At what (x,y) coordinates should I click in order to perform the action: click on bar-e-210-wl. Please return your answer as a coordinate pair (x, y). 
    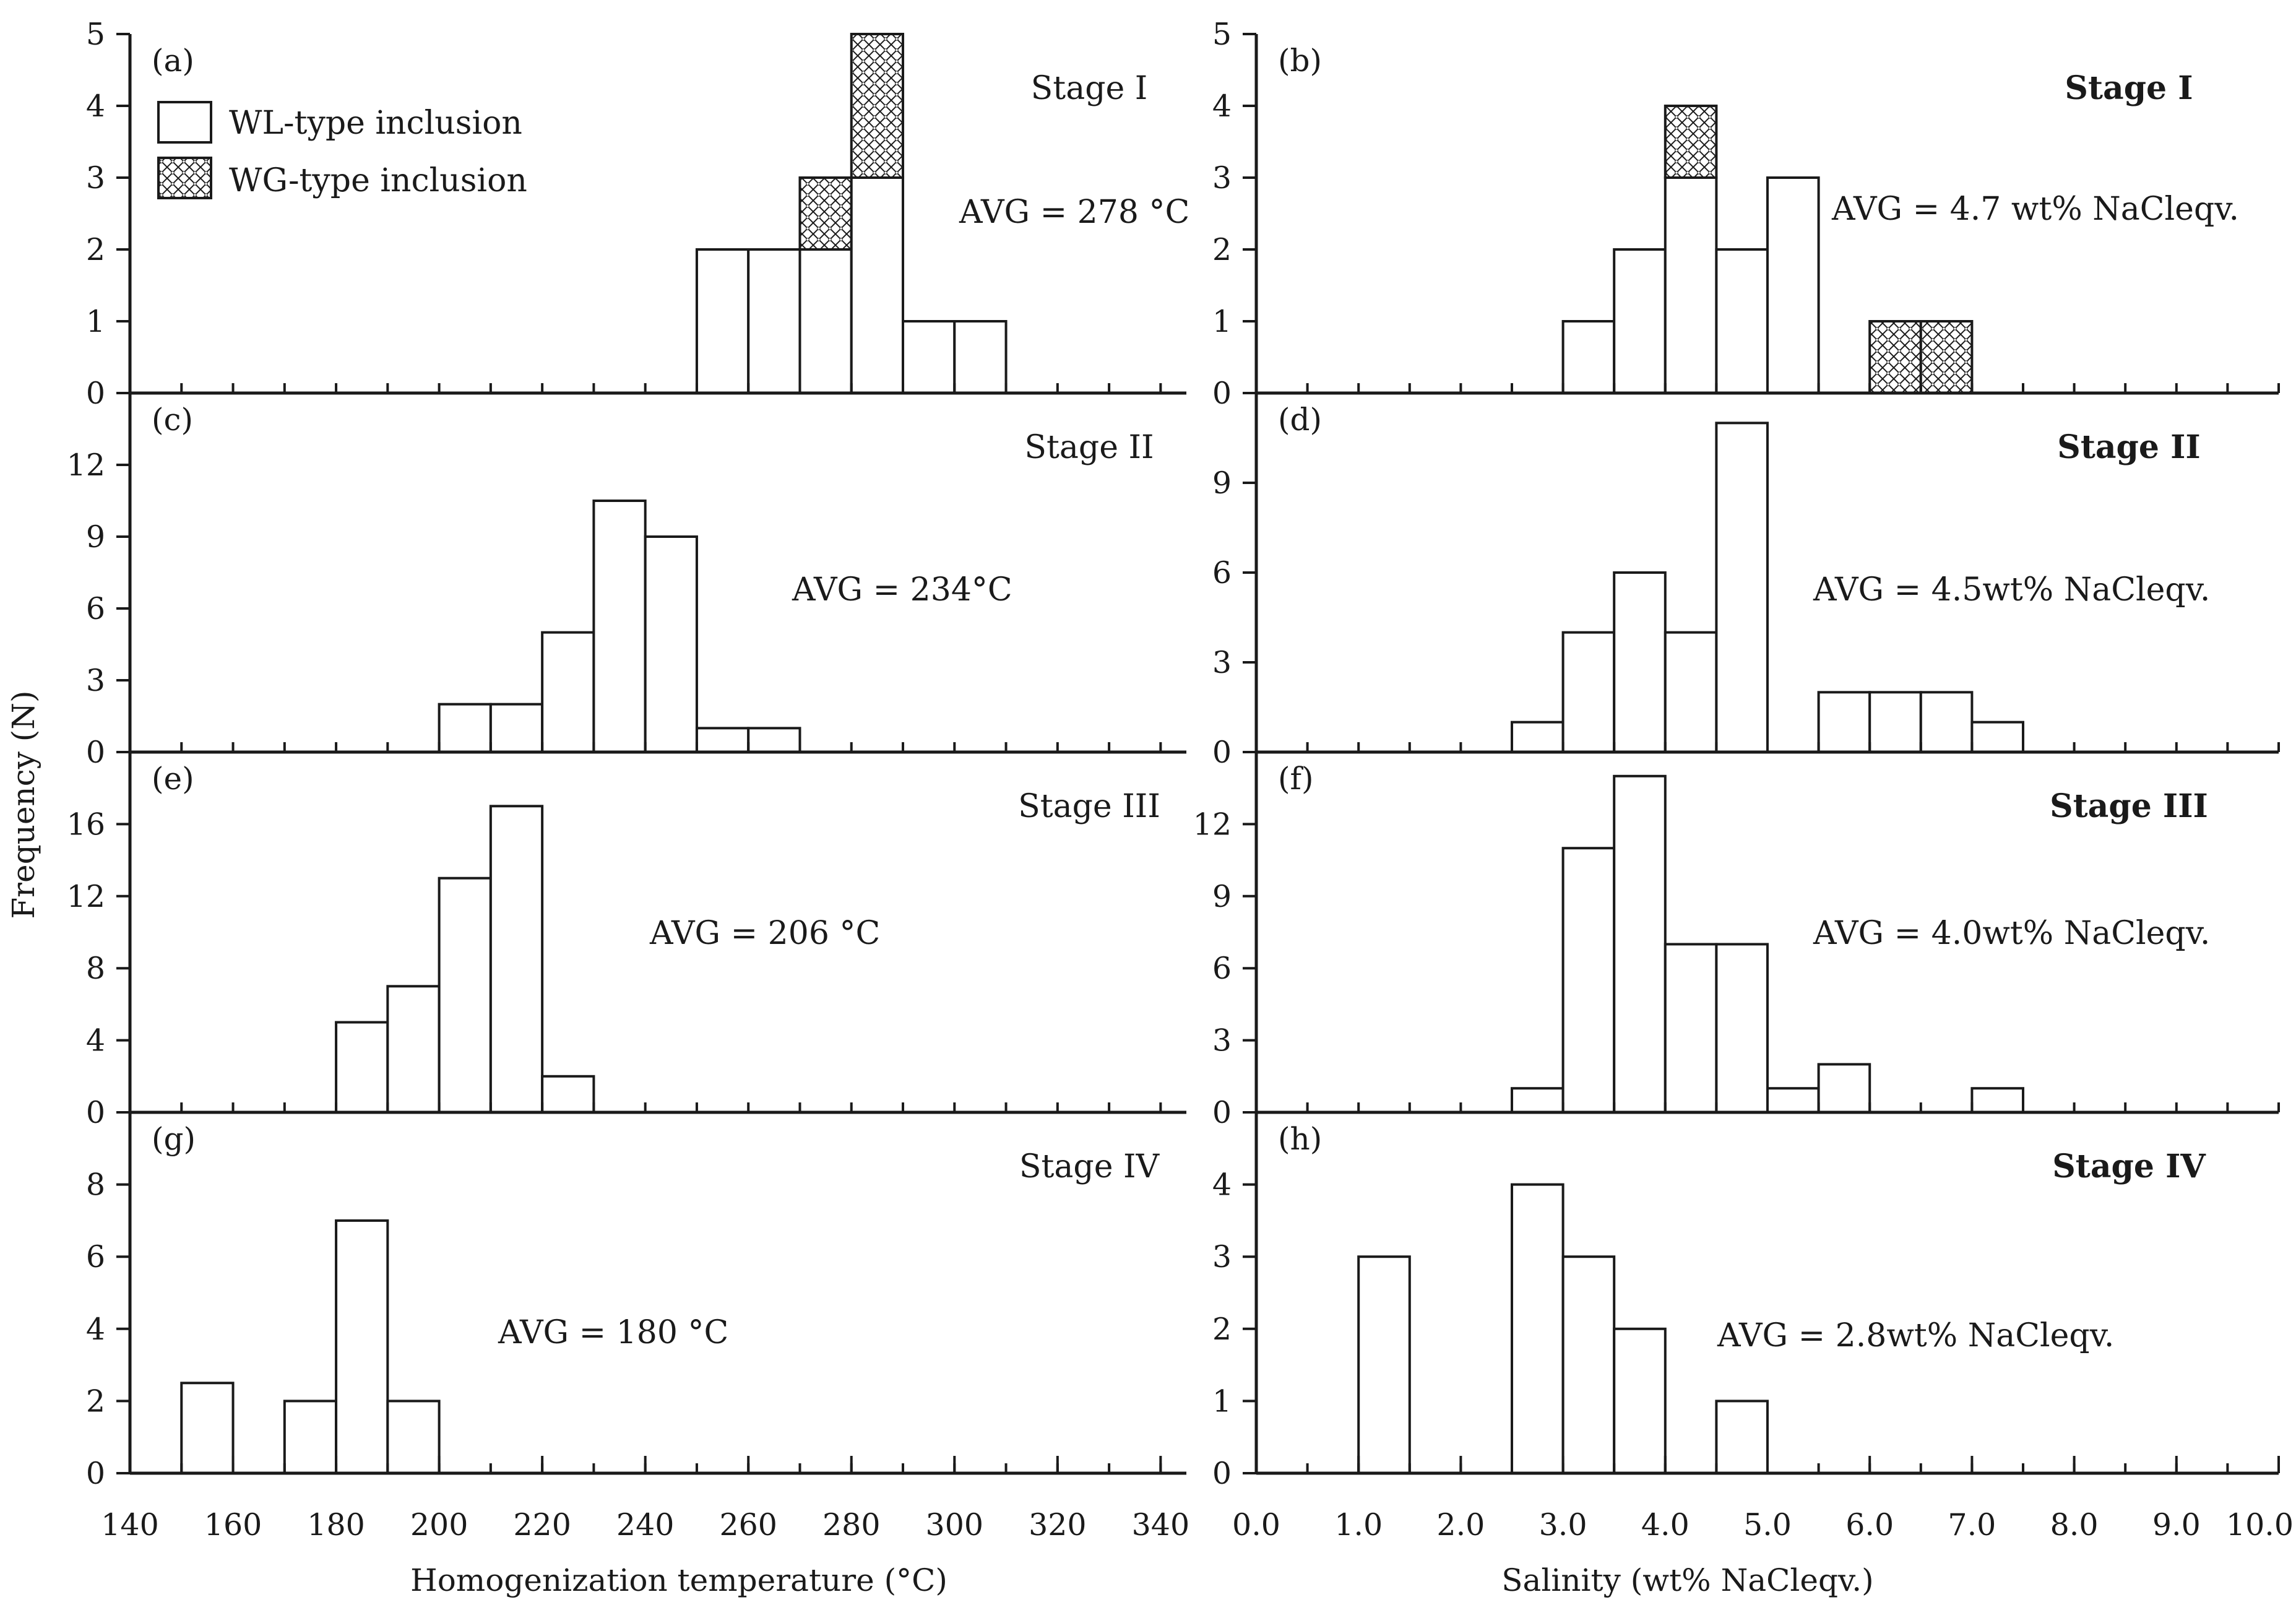
    Looking at the image, I should click on (516, 959).